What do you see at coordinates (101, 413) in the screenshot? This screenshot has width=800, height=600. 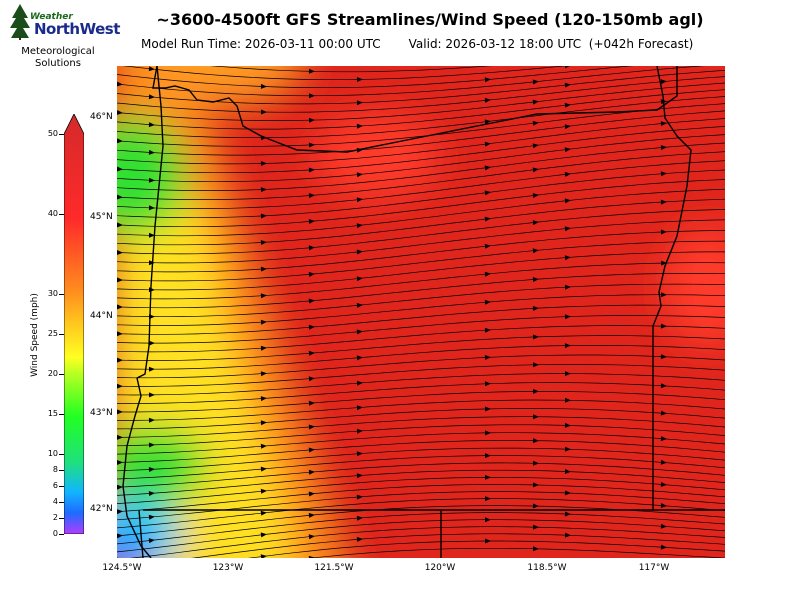 I see `lat-label-43: 43°N` at bounding box center [101, 413].